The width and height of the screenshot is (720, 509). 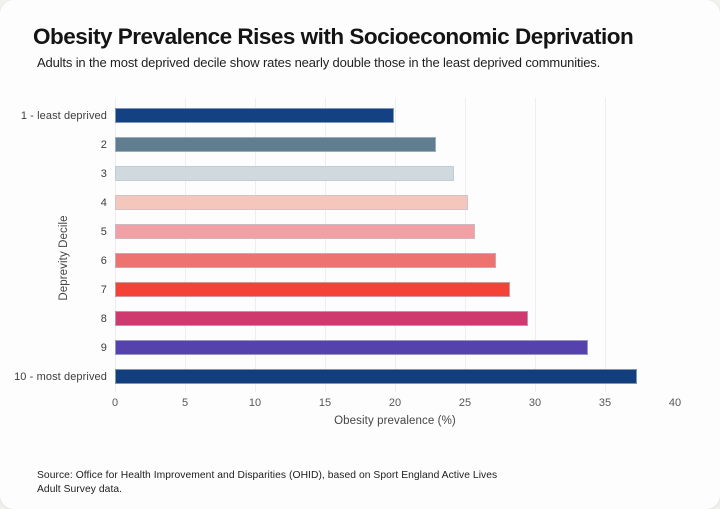 I want to click on x-tick-label: 20, so click(x=395, y=403).